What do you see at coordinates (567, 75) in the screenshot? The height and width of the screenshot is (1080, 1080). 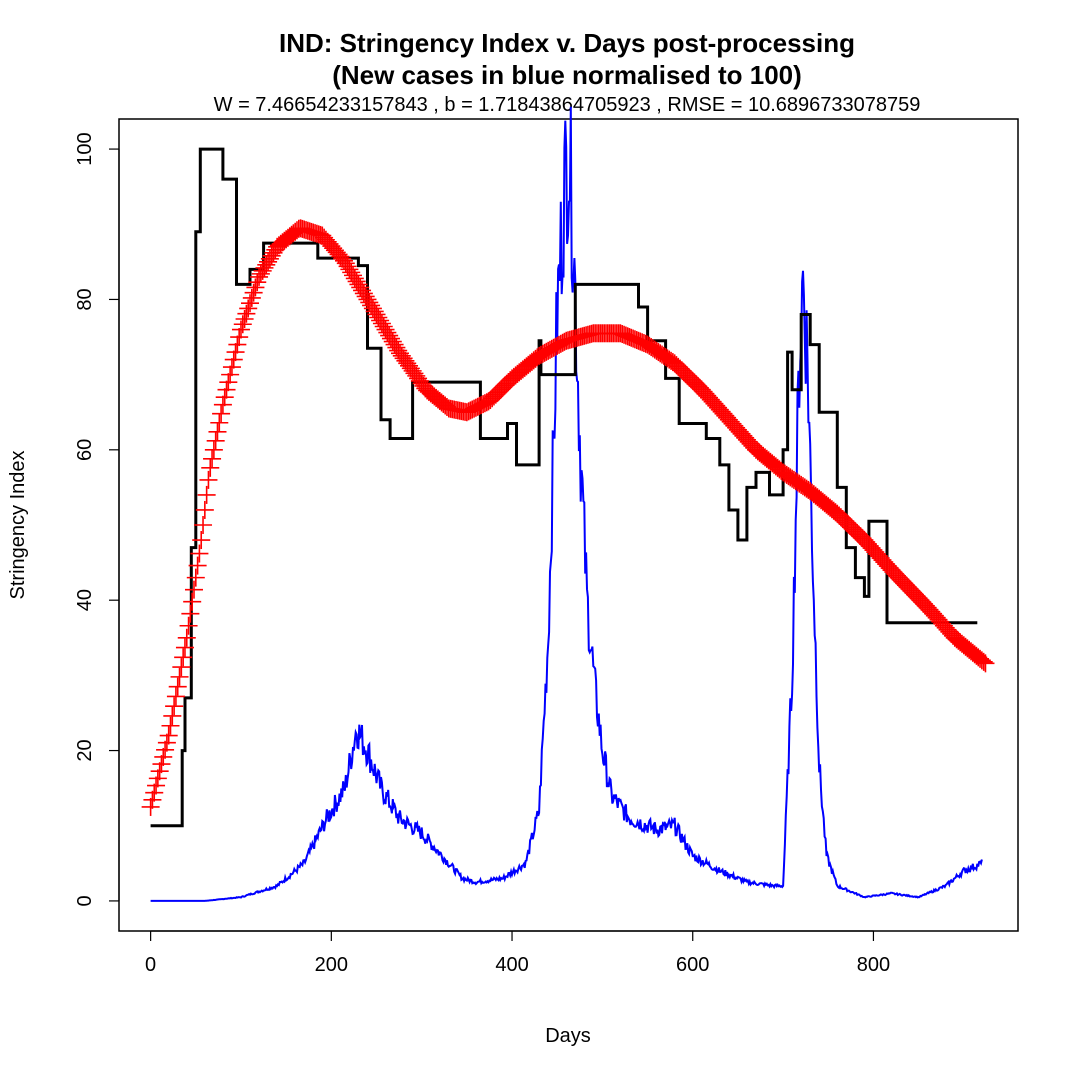 I see `chart-title-line2: (New cases in blue normalised to 100)` at bounding box center [567, 75].